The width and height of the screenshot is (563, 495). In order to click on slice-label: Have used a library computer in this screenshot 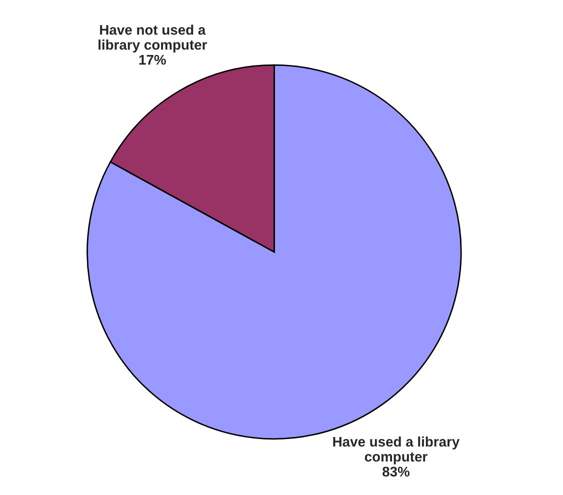, I will do `click(396, 450)`.